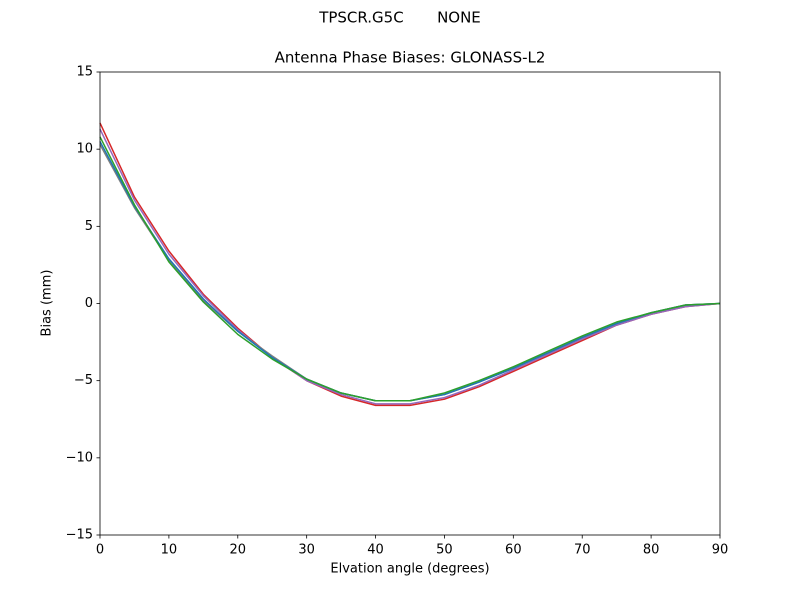 The width and height of the screenshot is (800, 600). What do you see at coordinates (306, 550) in the screenshot?
I see `x-tick-label: 30` at bounding box center [306, 550].